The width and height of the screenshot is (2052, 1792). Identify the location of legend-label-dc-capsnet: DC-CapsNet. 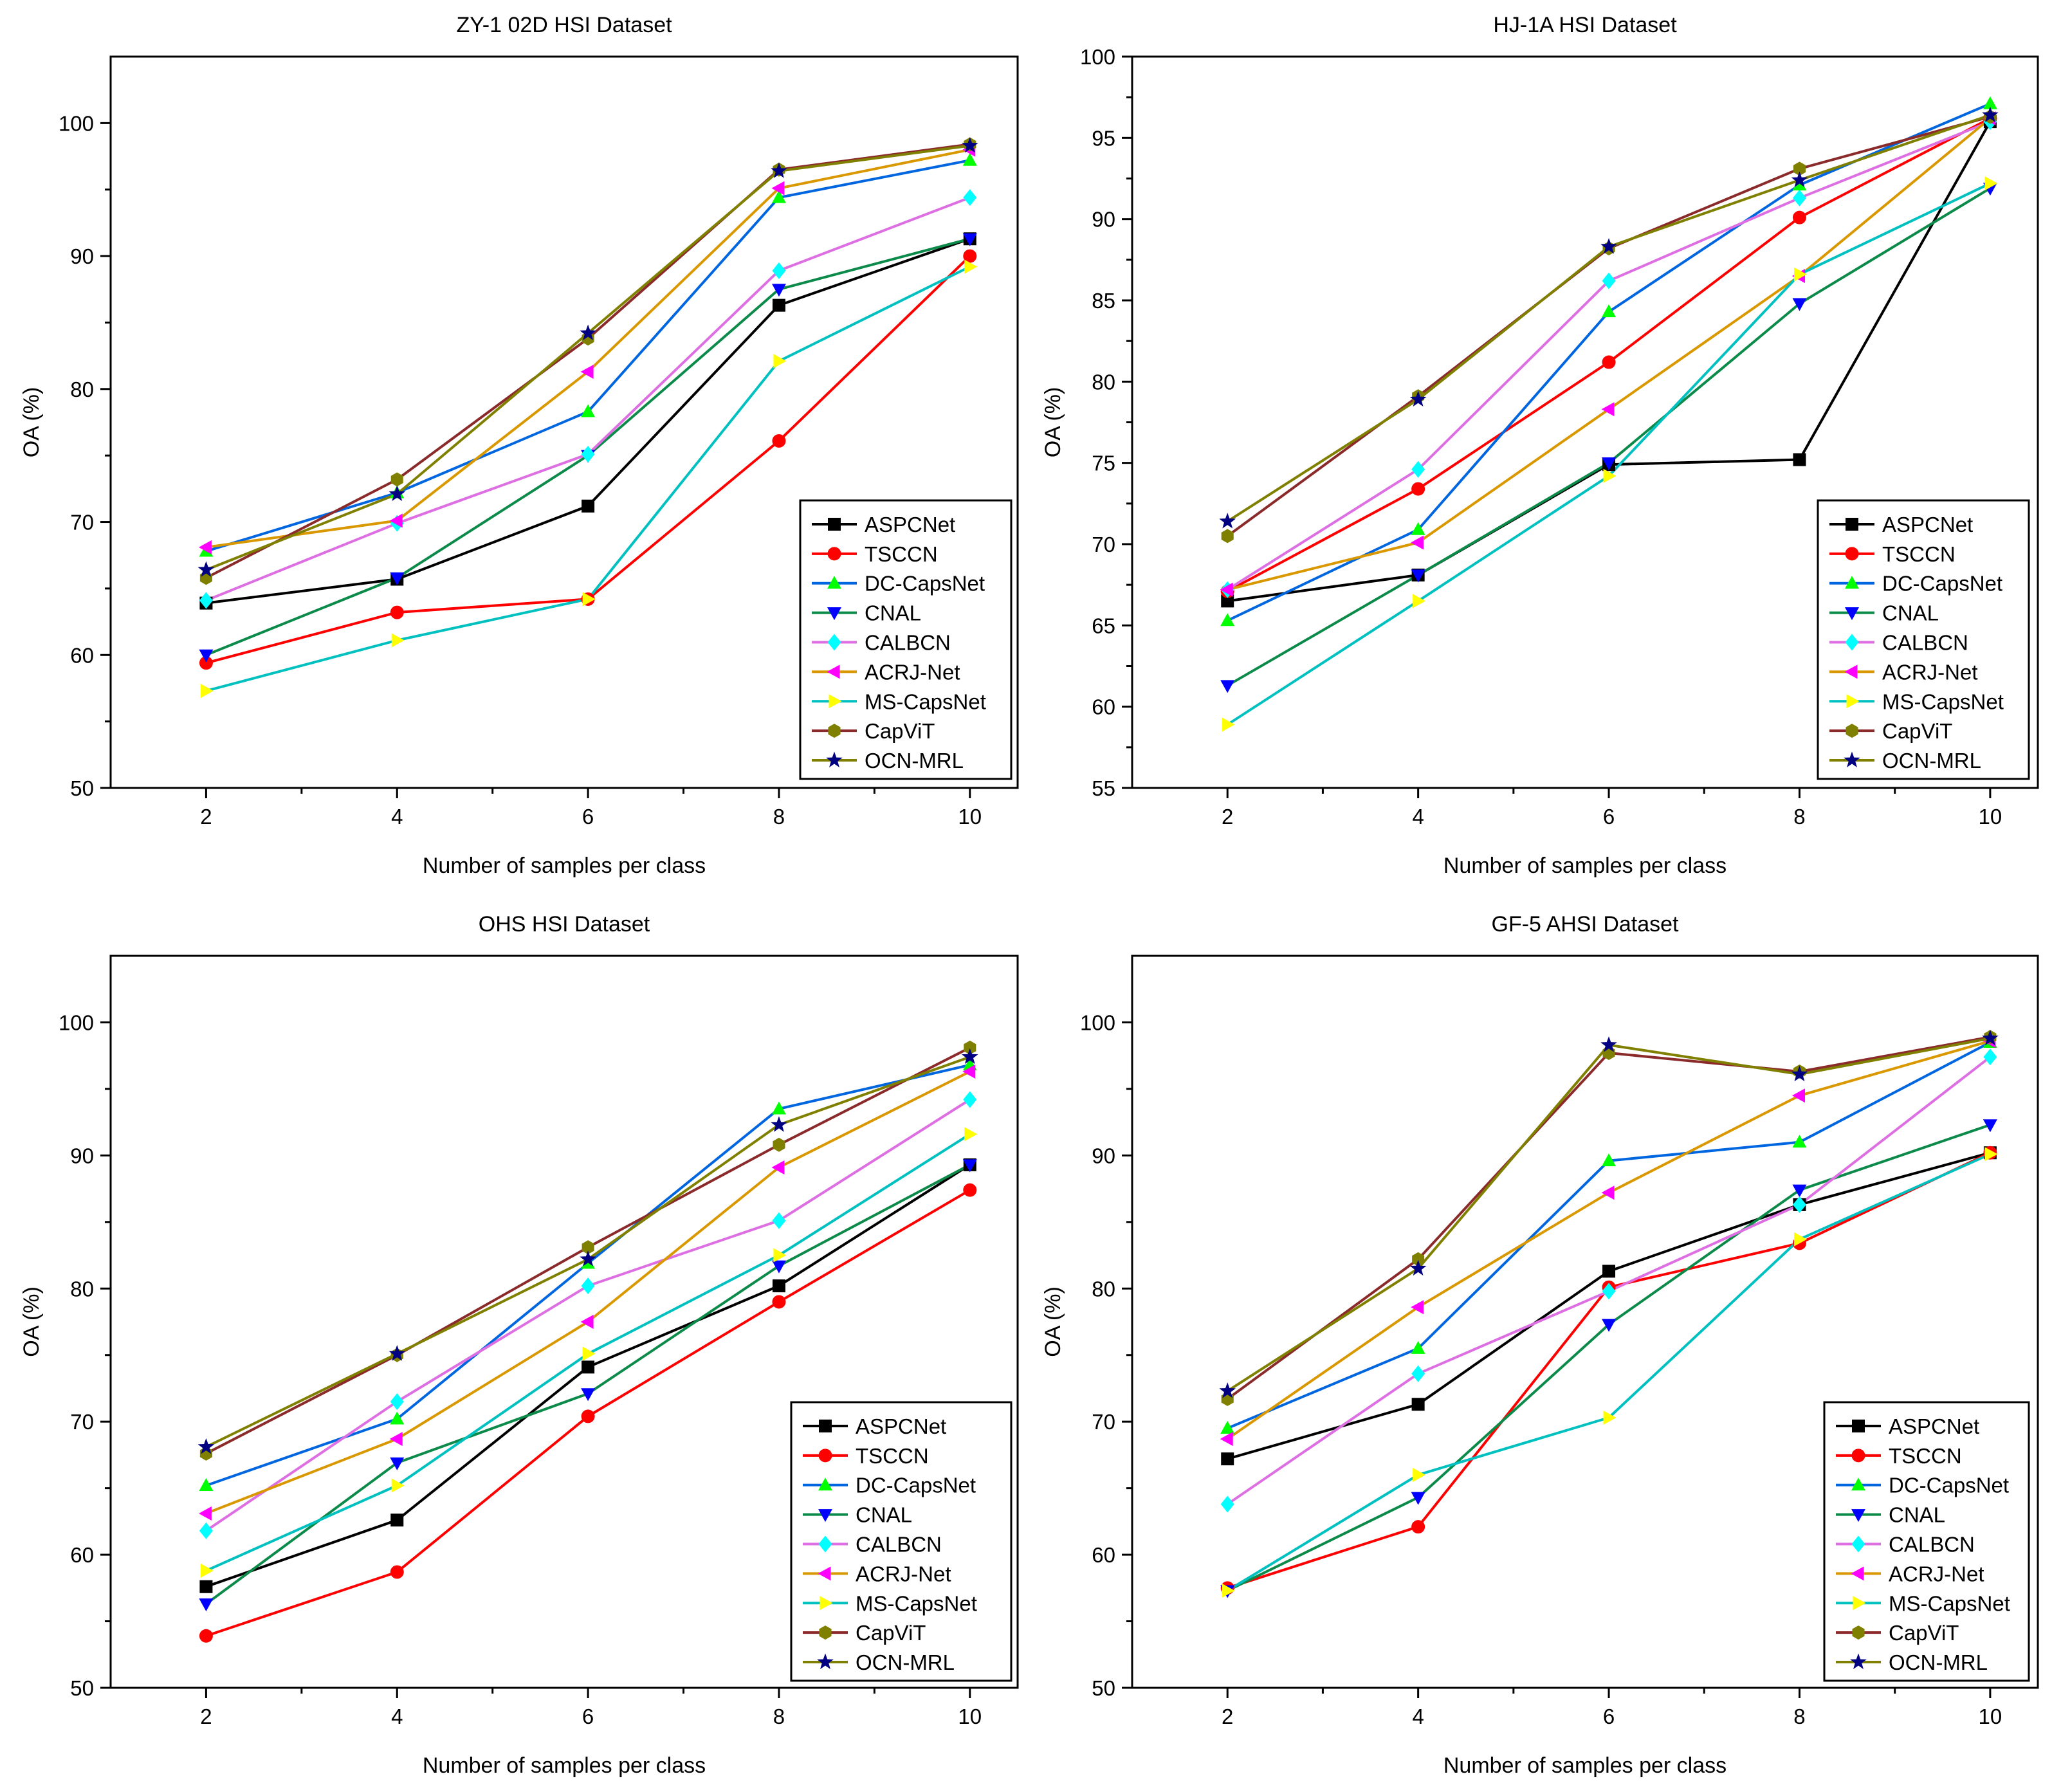
(916, 1485).